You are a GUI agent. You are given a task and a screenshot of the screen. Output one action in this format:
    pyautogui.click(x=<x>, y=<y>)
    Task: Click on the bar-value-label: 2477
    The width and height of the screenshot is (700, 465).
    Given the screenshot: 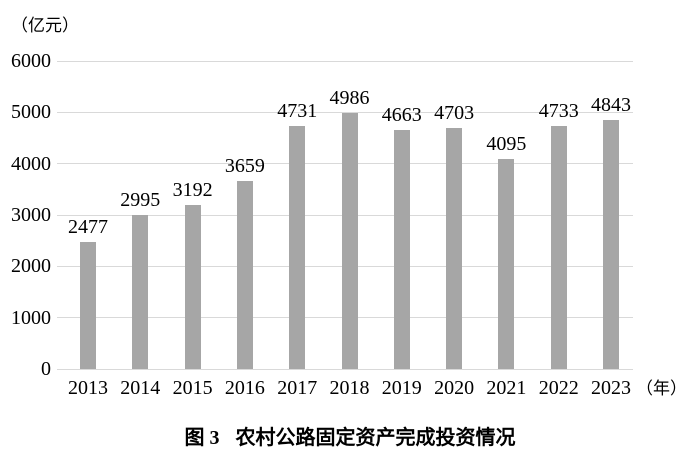 What is the action you would take?
    pyautogui.click(x=88, y=226)
    